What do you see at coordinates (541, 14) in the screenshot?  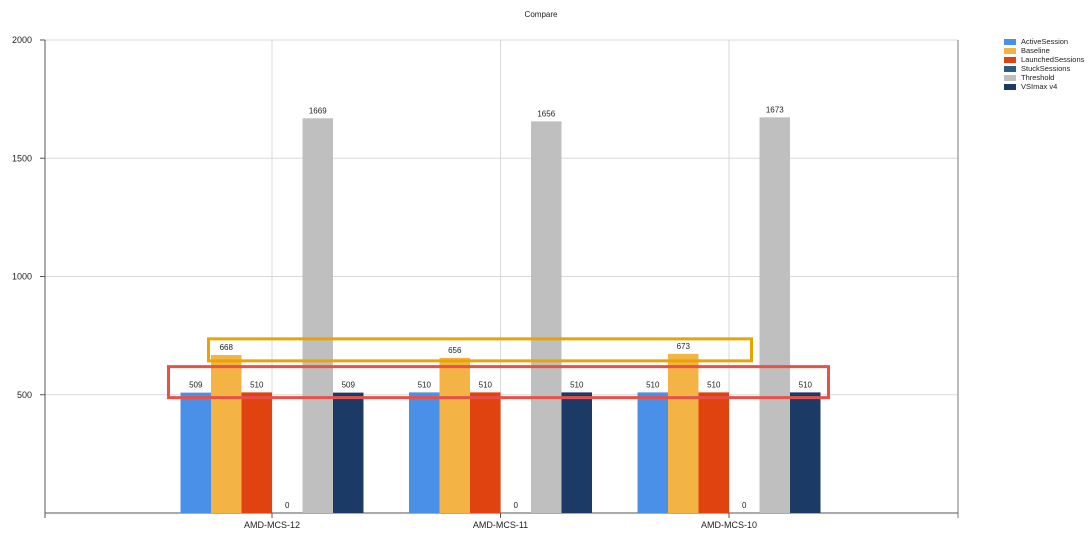 I see `chart-title: Compare` at bounding box center [541, 14].